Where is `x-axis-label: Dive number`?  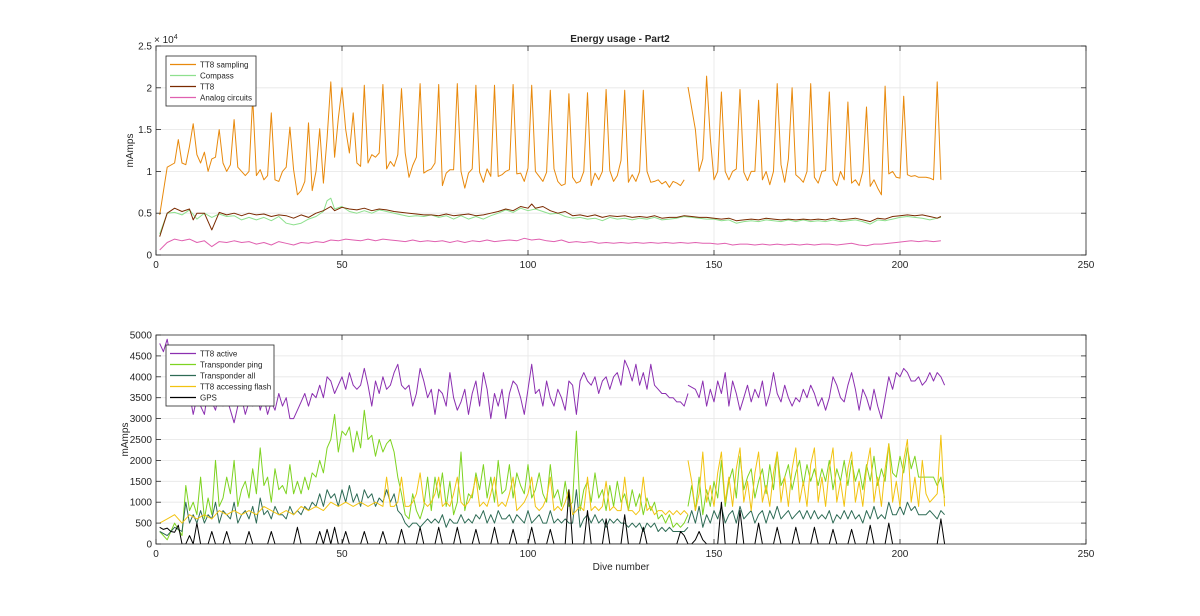 x-axis-label: Dive number is located at coordinates (621, 567).